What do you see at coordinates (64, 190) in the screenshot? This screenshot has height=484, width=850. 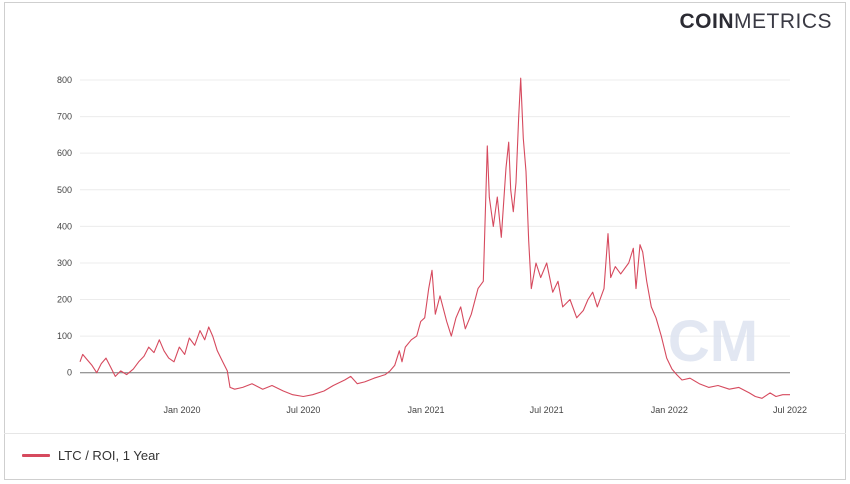 I see `y-tick-label: 500` at bounding box center [64, 190].